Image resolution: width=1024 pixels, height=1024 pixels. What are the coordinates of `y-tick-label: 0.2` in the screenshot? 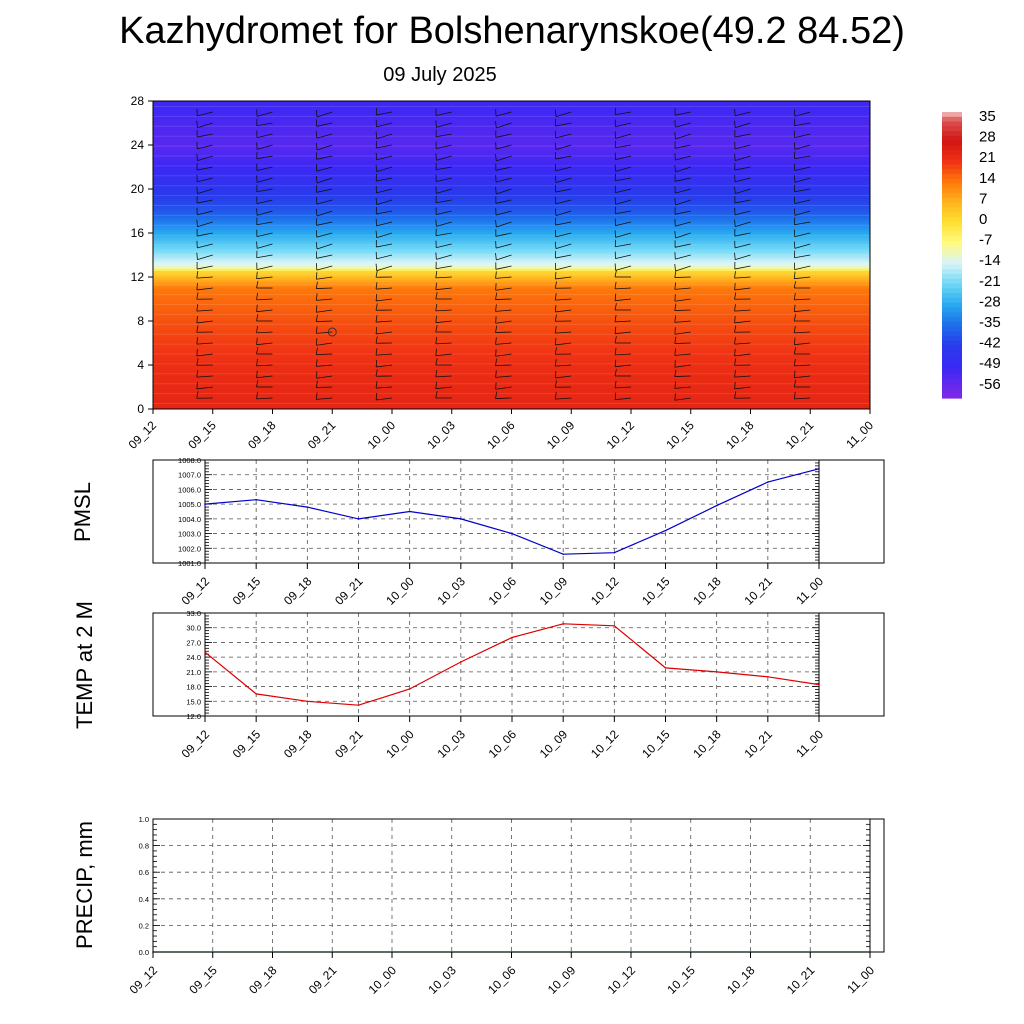 It's located at (144, 925).